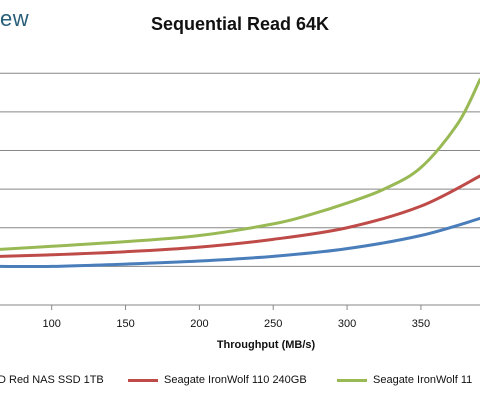  I want to click on x-tick-label-200: 200, so click(199, 324).